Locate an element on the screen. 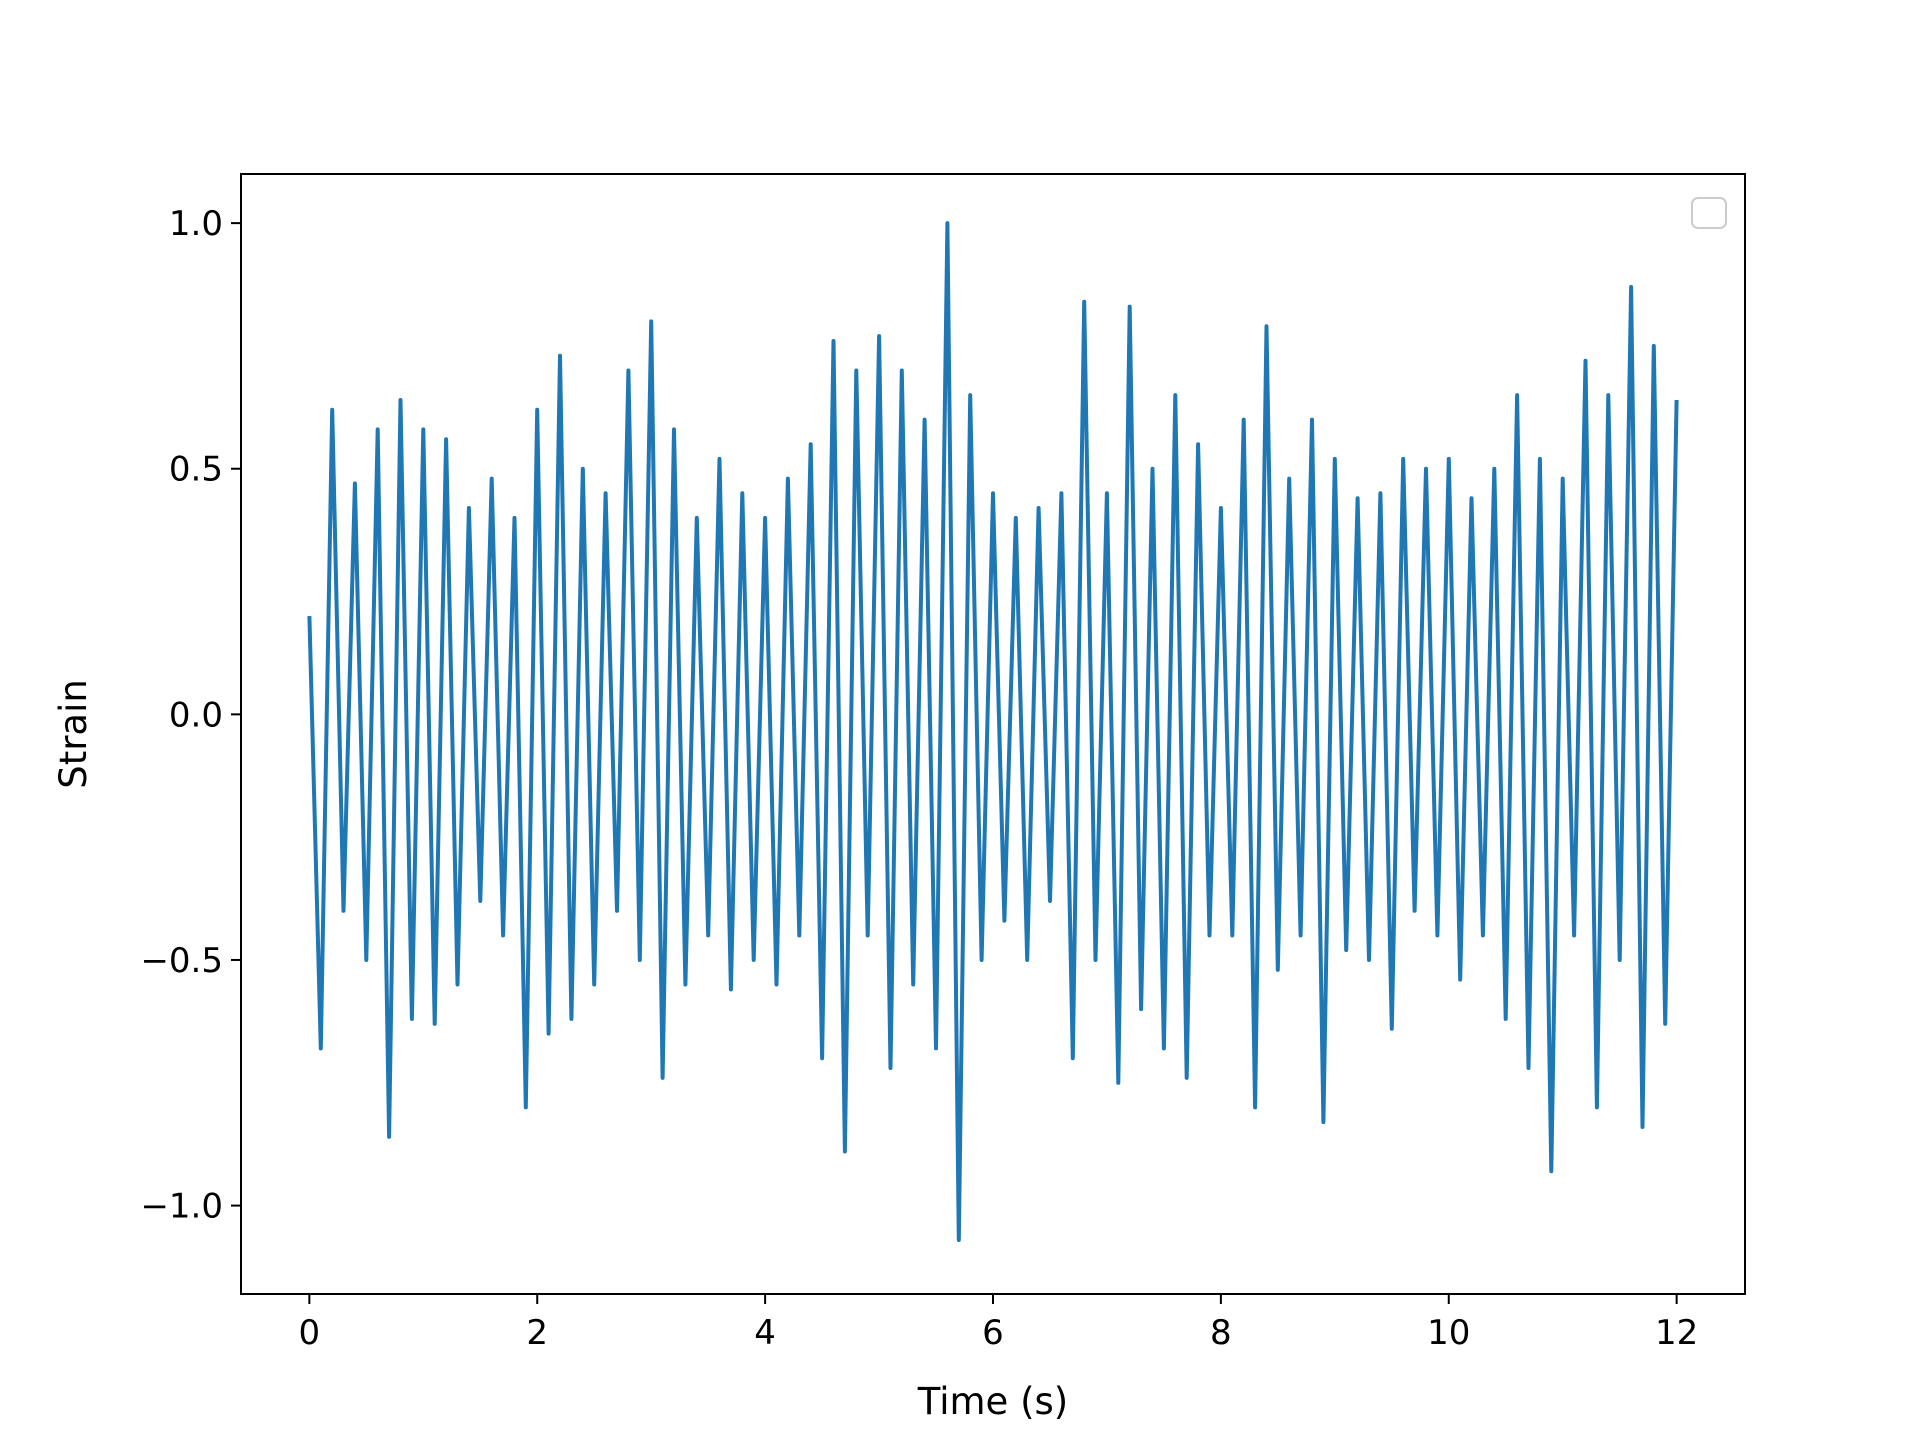 This screenshot has height=1440, width=1920. legend-box is located at coordinates (1709, 213).